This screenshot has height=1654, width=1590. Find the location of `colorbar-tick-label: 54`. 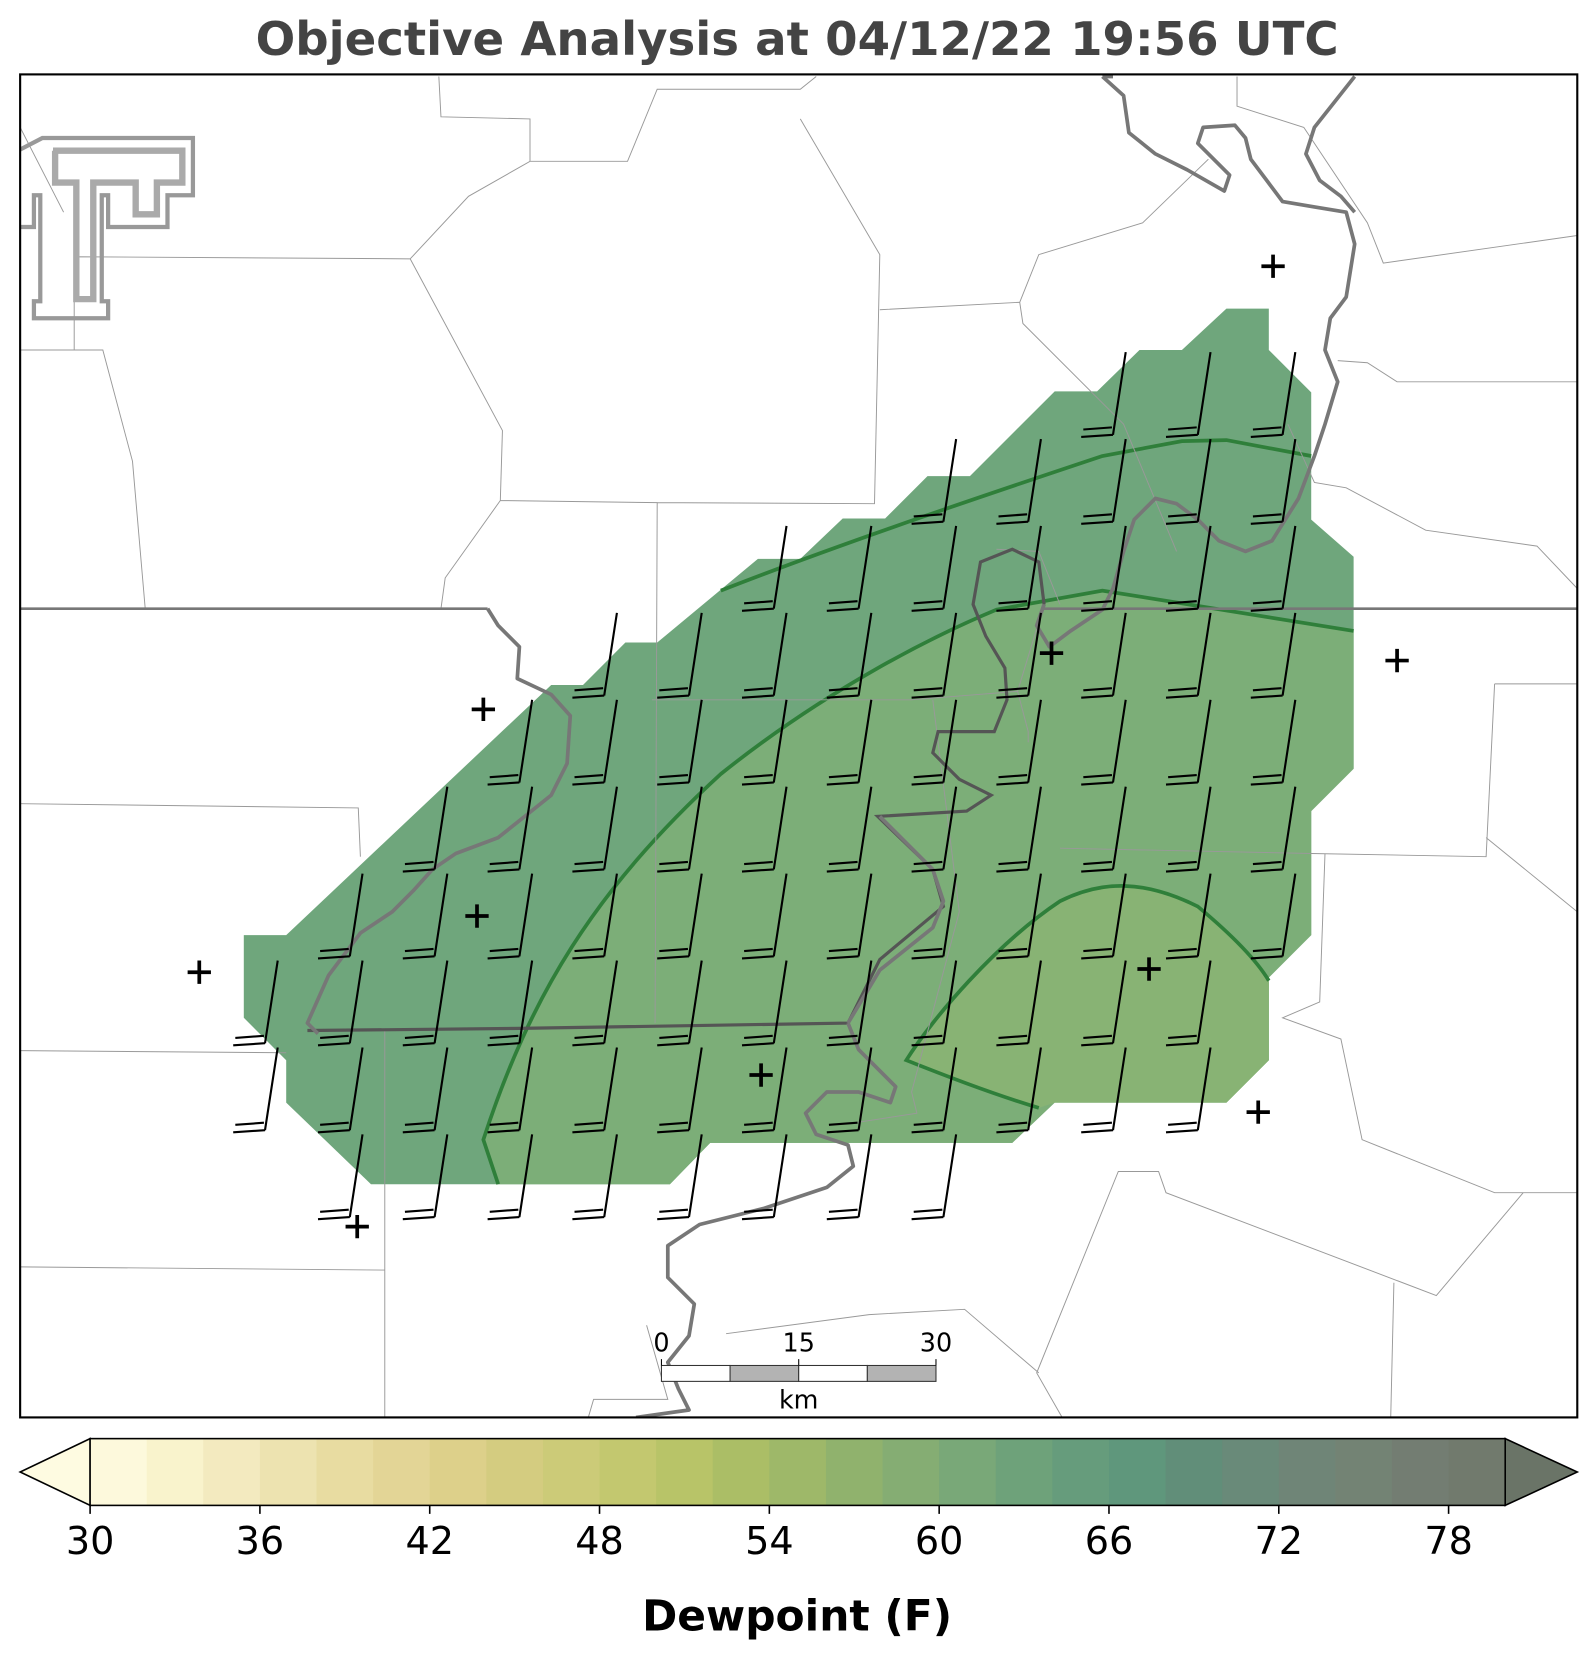

colorbar-tick-label: 54 is located at coordinates (769, 1541).